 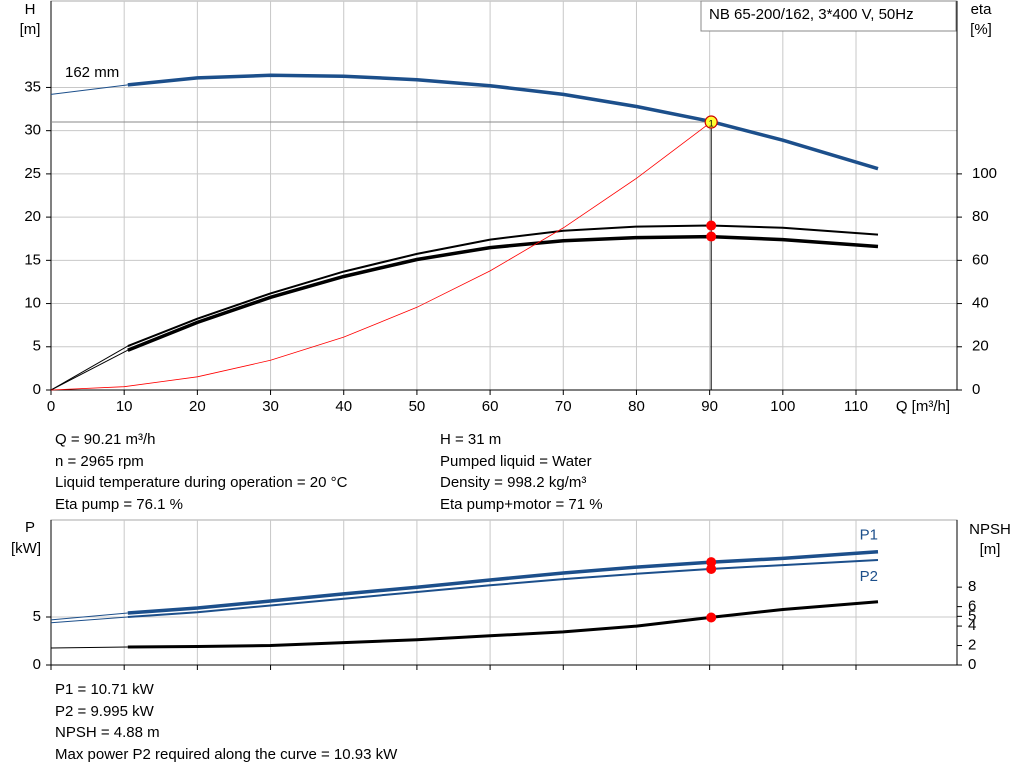 I want to click on curve-annotation: 162 mm, so click(x=92, y=72).